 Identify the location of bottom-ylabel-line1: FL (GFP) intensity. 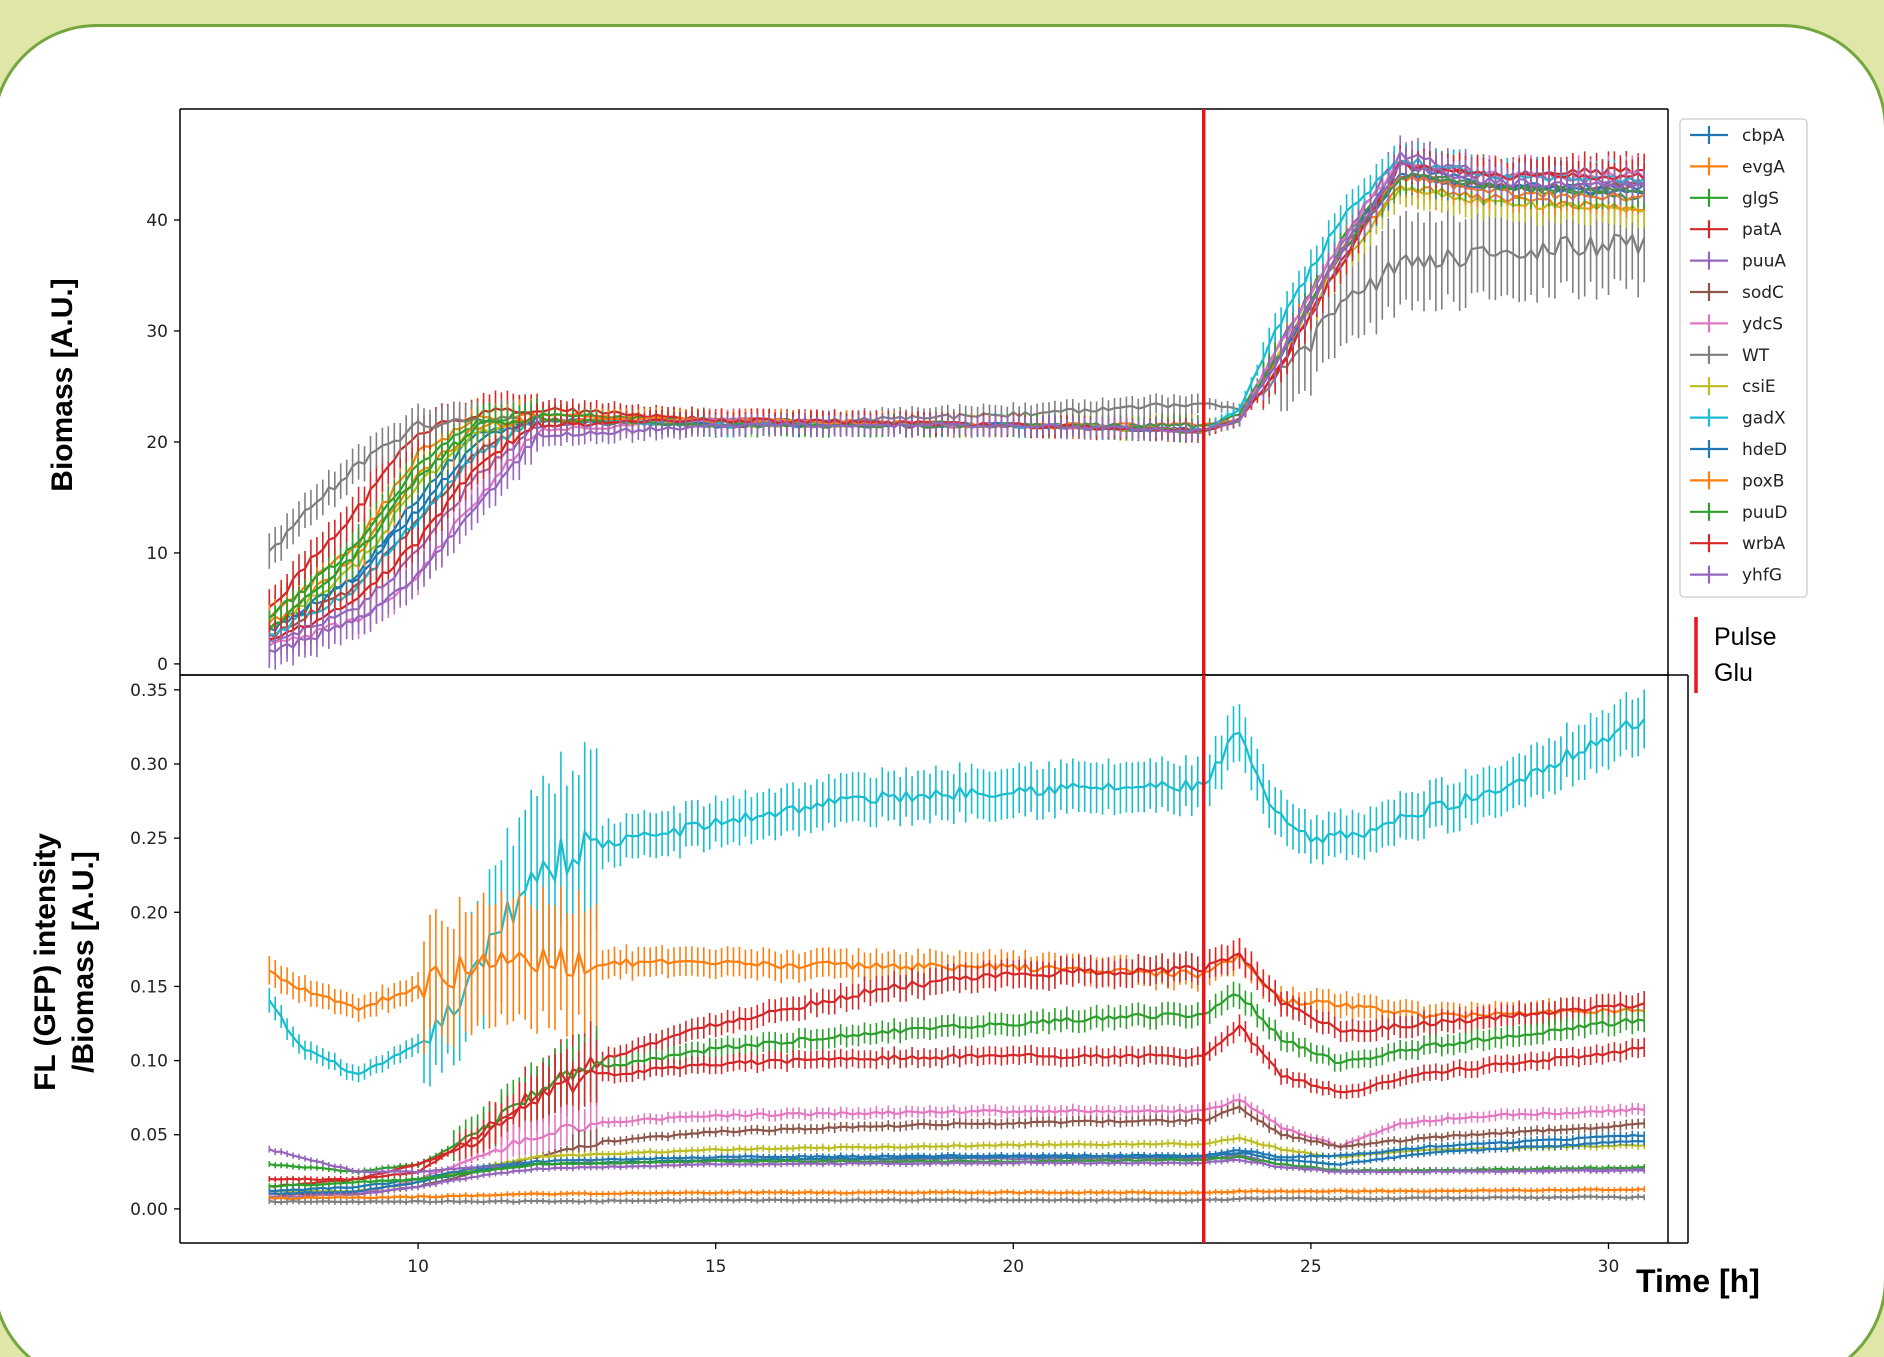
(45, 962).